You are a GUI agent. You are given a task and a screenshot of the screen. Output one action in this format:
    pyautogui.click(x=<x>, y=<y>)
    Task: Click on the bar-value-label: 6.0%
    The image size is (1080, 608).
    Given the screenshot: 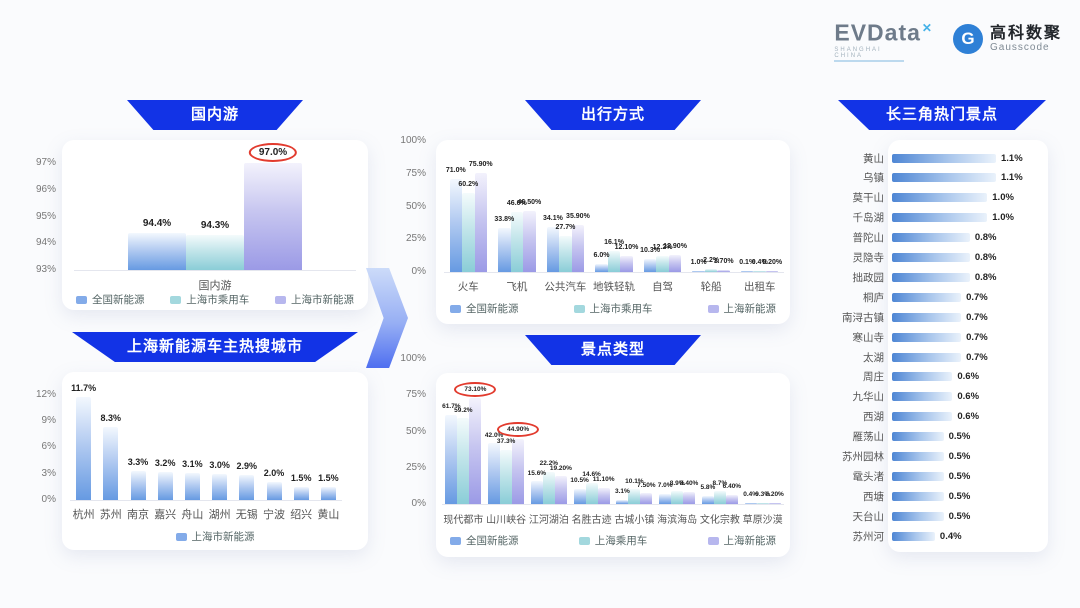 What is the action you would take?
    pyautogui.click(x=601, y=256)
    